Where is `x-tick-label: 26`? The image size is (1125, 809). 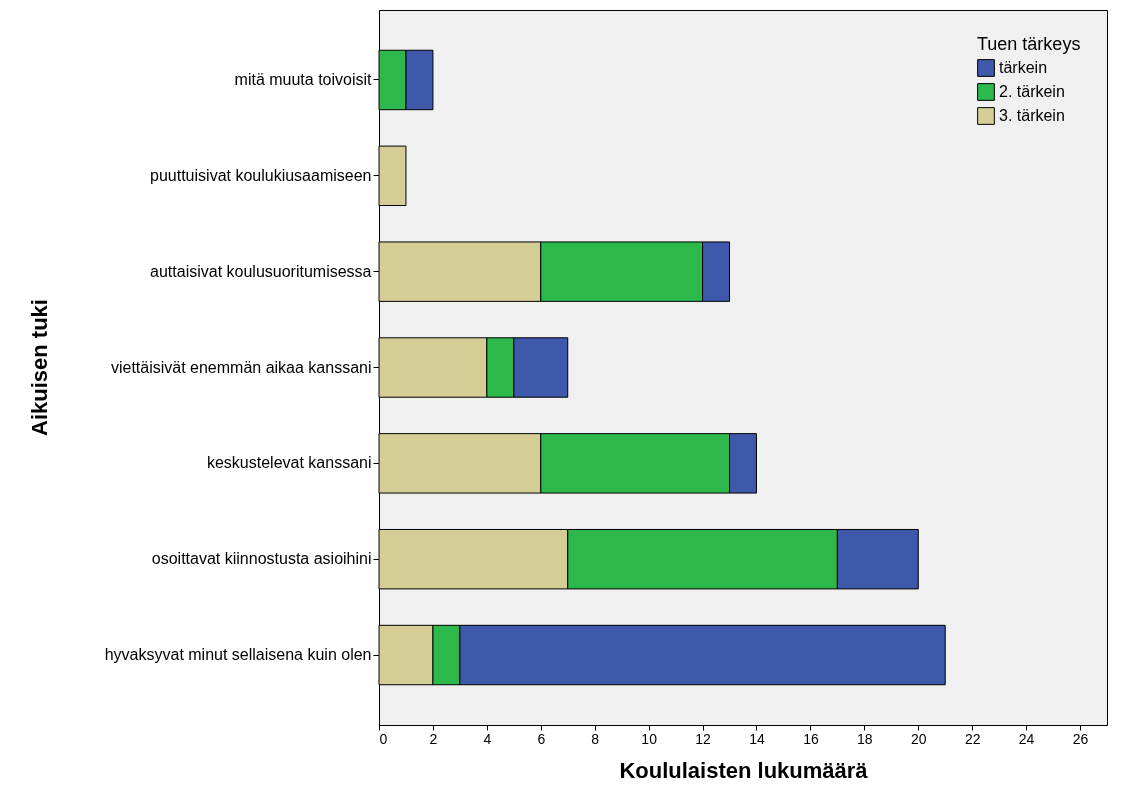 x-tick-label: 26 is located at coordinates (1080, 738).